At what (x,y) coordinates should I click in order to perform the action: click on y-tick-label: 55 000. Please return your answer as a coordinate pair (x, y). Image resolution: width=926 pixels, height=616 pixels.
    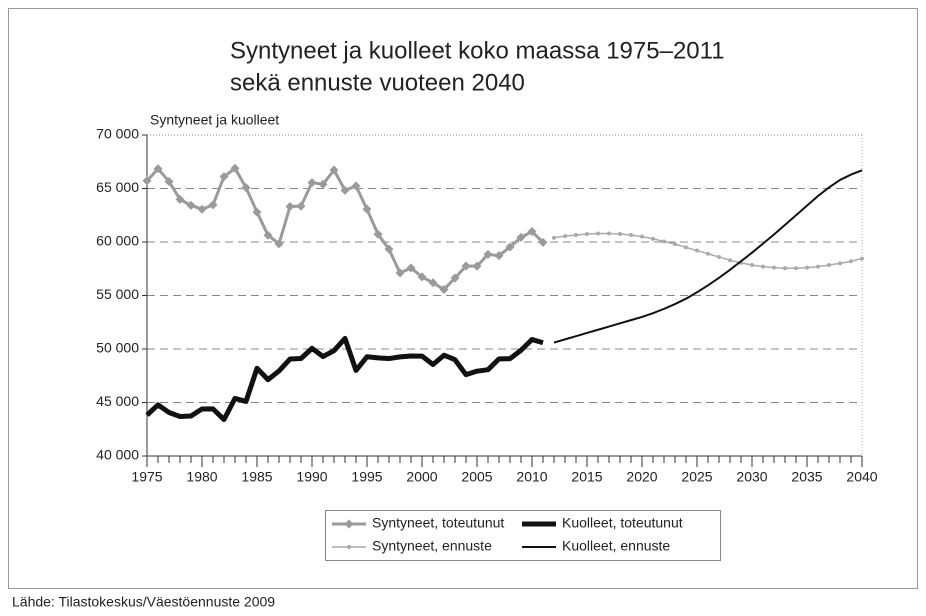
    Looking at the image, I should click on (117, 294).